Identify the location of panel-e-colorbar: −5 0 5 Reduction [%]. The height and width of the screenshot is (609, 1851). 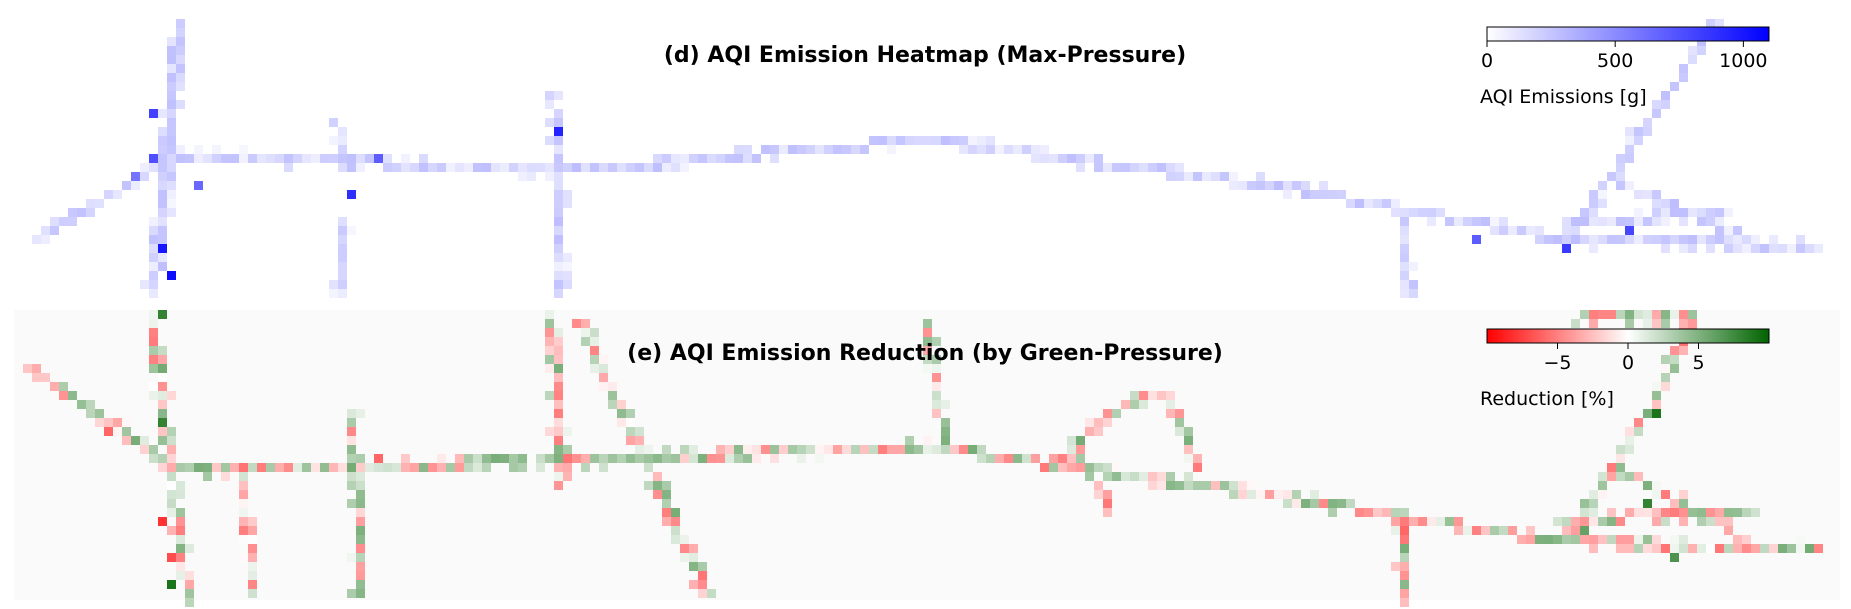
(1625, 369).